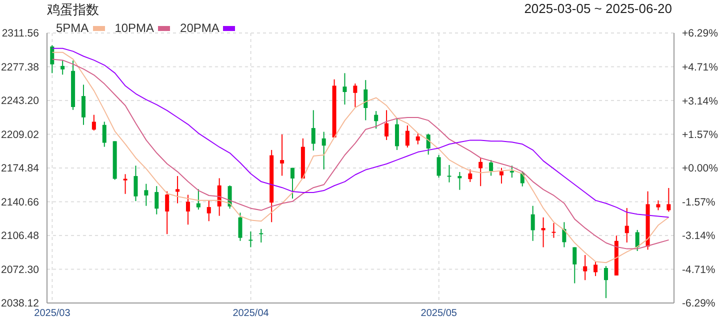 The width and height of the screenshot is (720, 320). I want to click on y2-tick-label: +4.71%, so click(700, 68).